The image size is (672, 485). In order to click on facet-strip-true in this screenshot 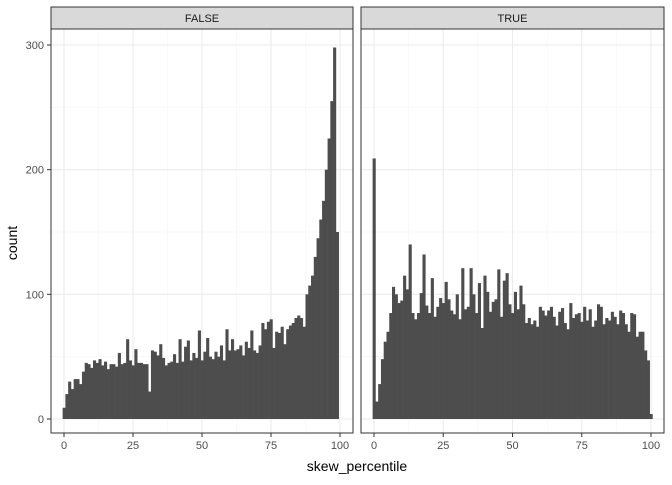, I will do `click(512, 18)`.